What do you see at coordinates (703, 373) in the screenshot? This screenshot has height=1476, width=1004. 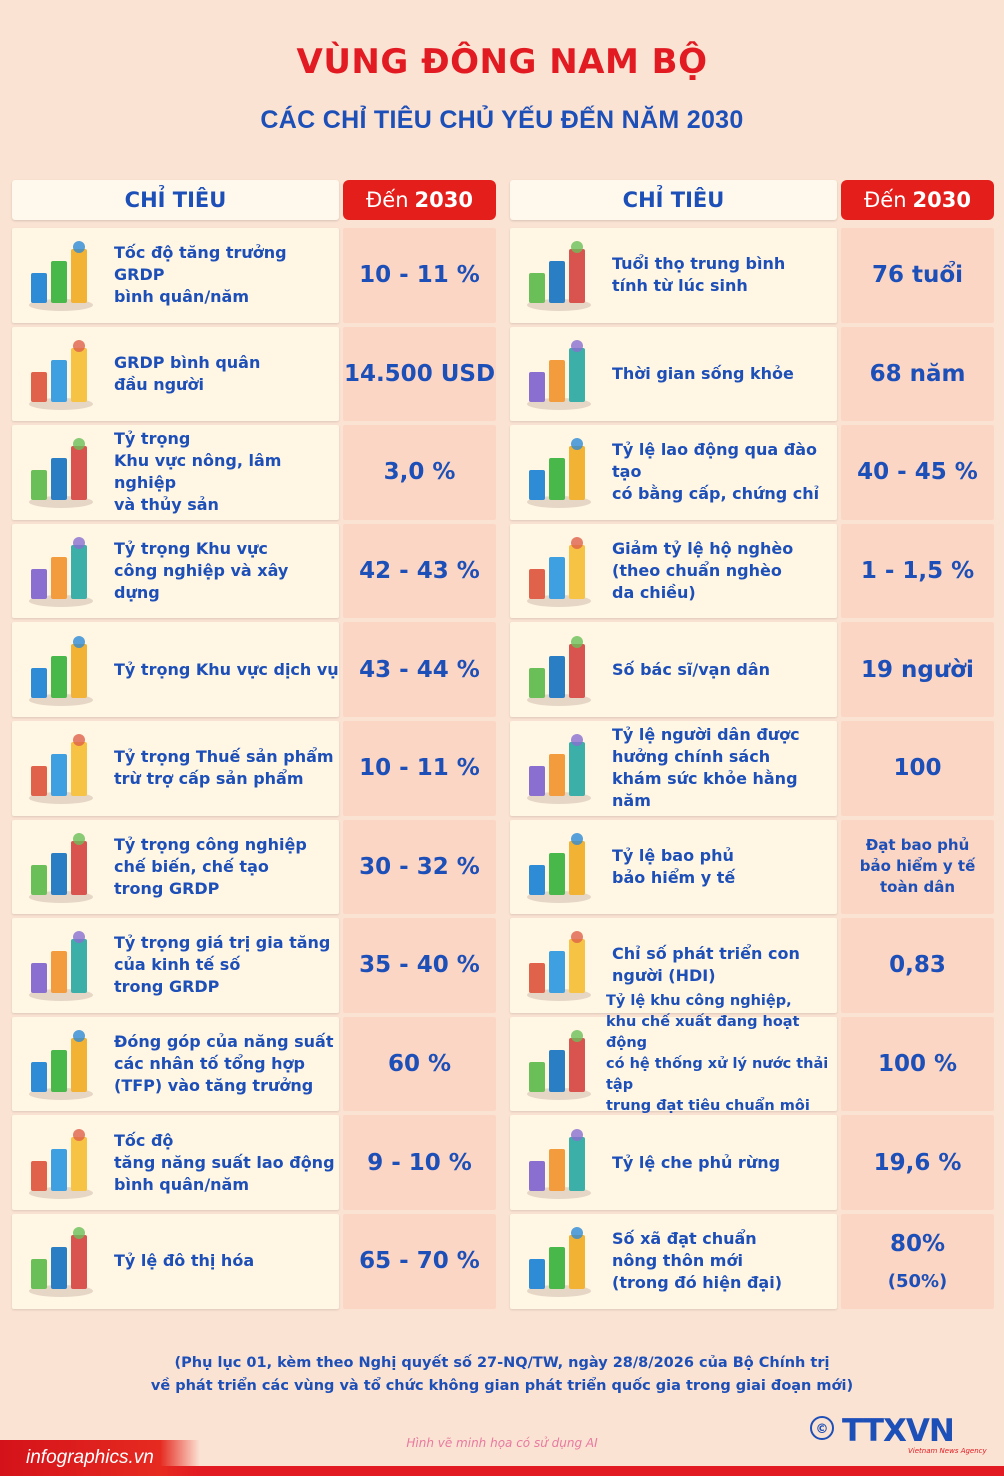 I see `indicator-label: Thời gian sống khỏe` at bounding box center [703, 373].